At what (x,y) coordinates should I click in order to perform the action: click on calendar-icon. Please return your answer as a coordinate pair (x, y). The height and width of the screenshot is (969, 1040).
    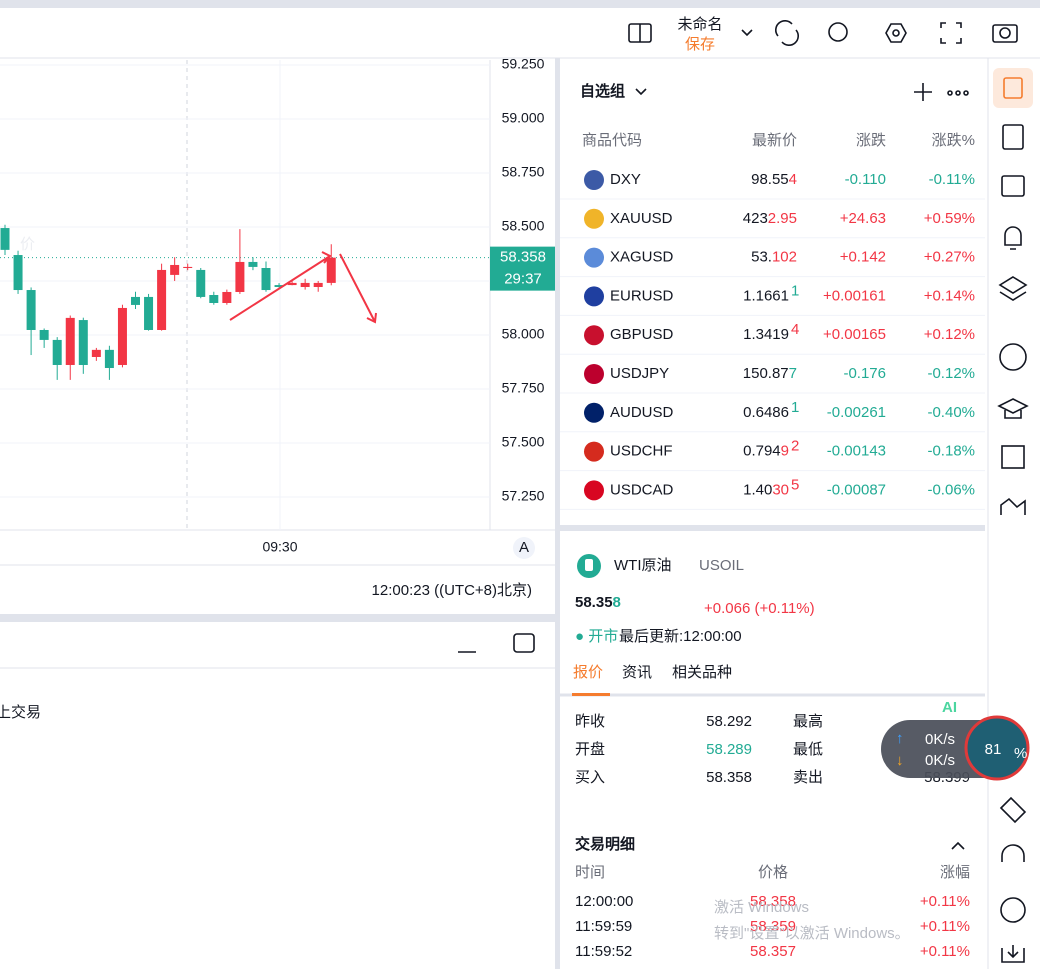
    Looking at the image, I should click on (1013, 186).